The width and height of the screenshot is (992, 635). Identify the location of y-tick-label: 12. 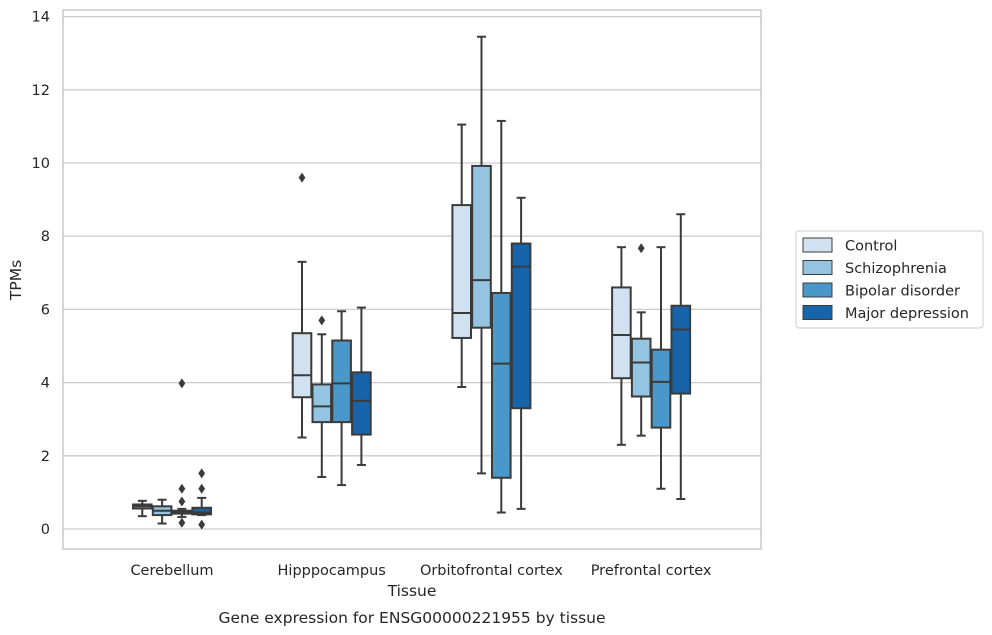
(41, 91).